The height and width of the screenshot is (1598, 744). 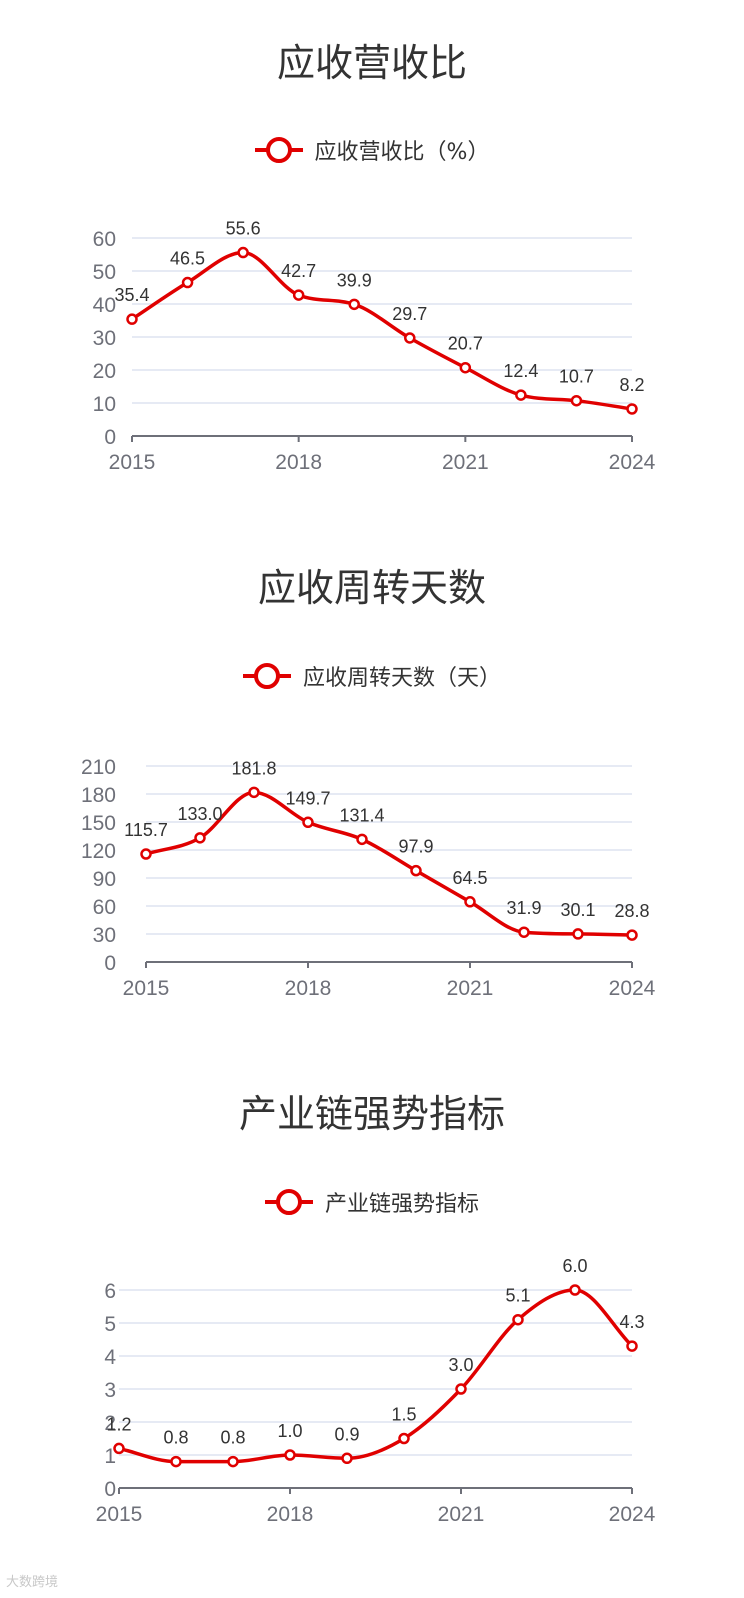 I want to click on data-label: 97.9, so click(x=415, y=847).